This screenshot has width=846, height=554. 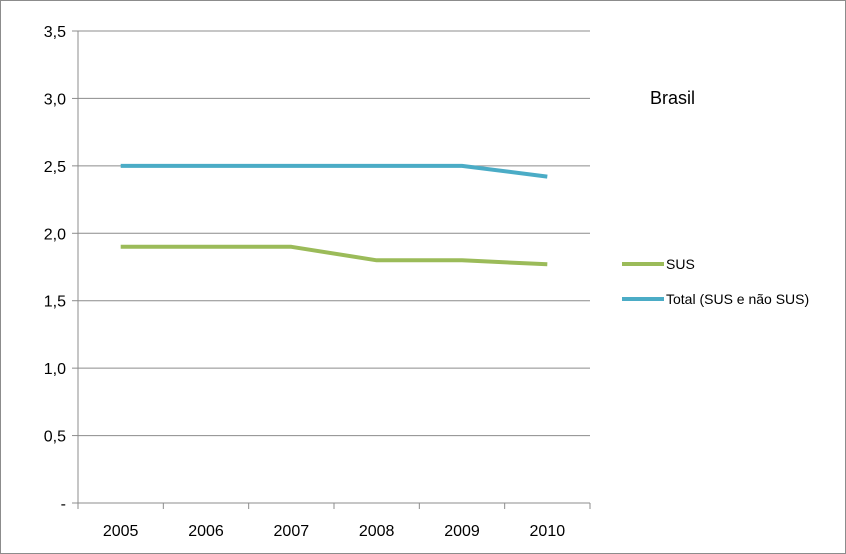 What do you see at coordinates (55, 437) in the screenshot?
I see `y-tick-label: 0,5` at bounding box center [55, 437].